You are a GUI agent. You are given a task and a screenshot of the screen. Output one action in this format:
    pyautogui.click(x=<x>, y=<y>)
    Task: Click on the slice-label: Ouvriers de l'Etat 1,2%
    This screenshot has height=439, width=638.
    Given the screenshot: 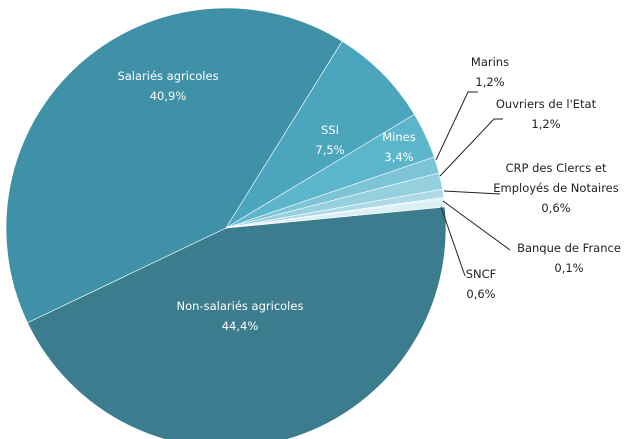 What is the action you would take?
    pyautogui.click(x=546, y=114)
    